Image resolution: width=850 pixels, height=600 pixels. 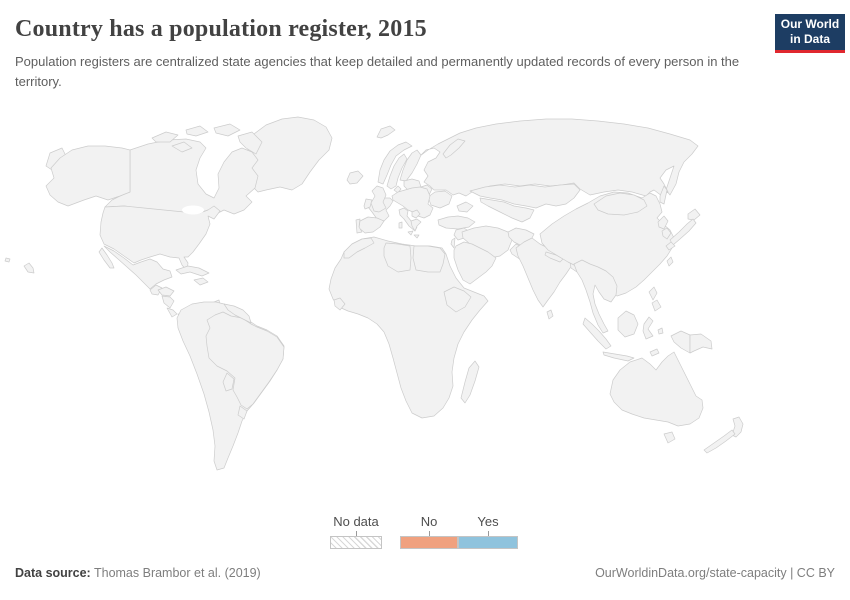 I want to click on map-region-uruguay, so click(x=242, y=412).